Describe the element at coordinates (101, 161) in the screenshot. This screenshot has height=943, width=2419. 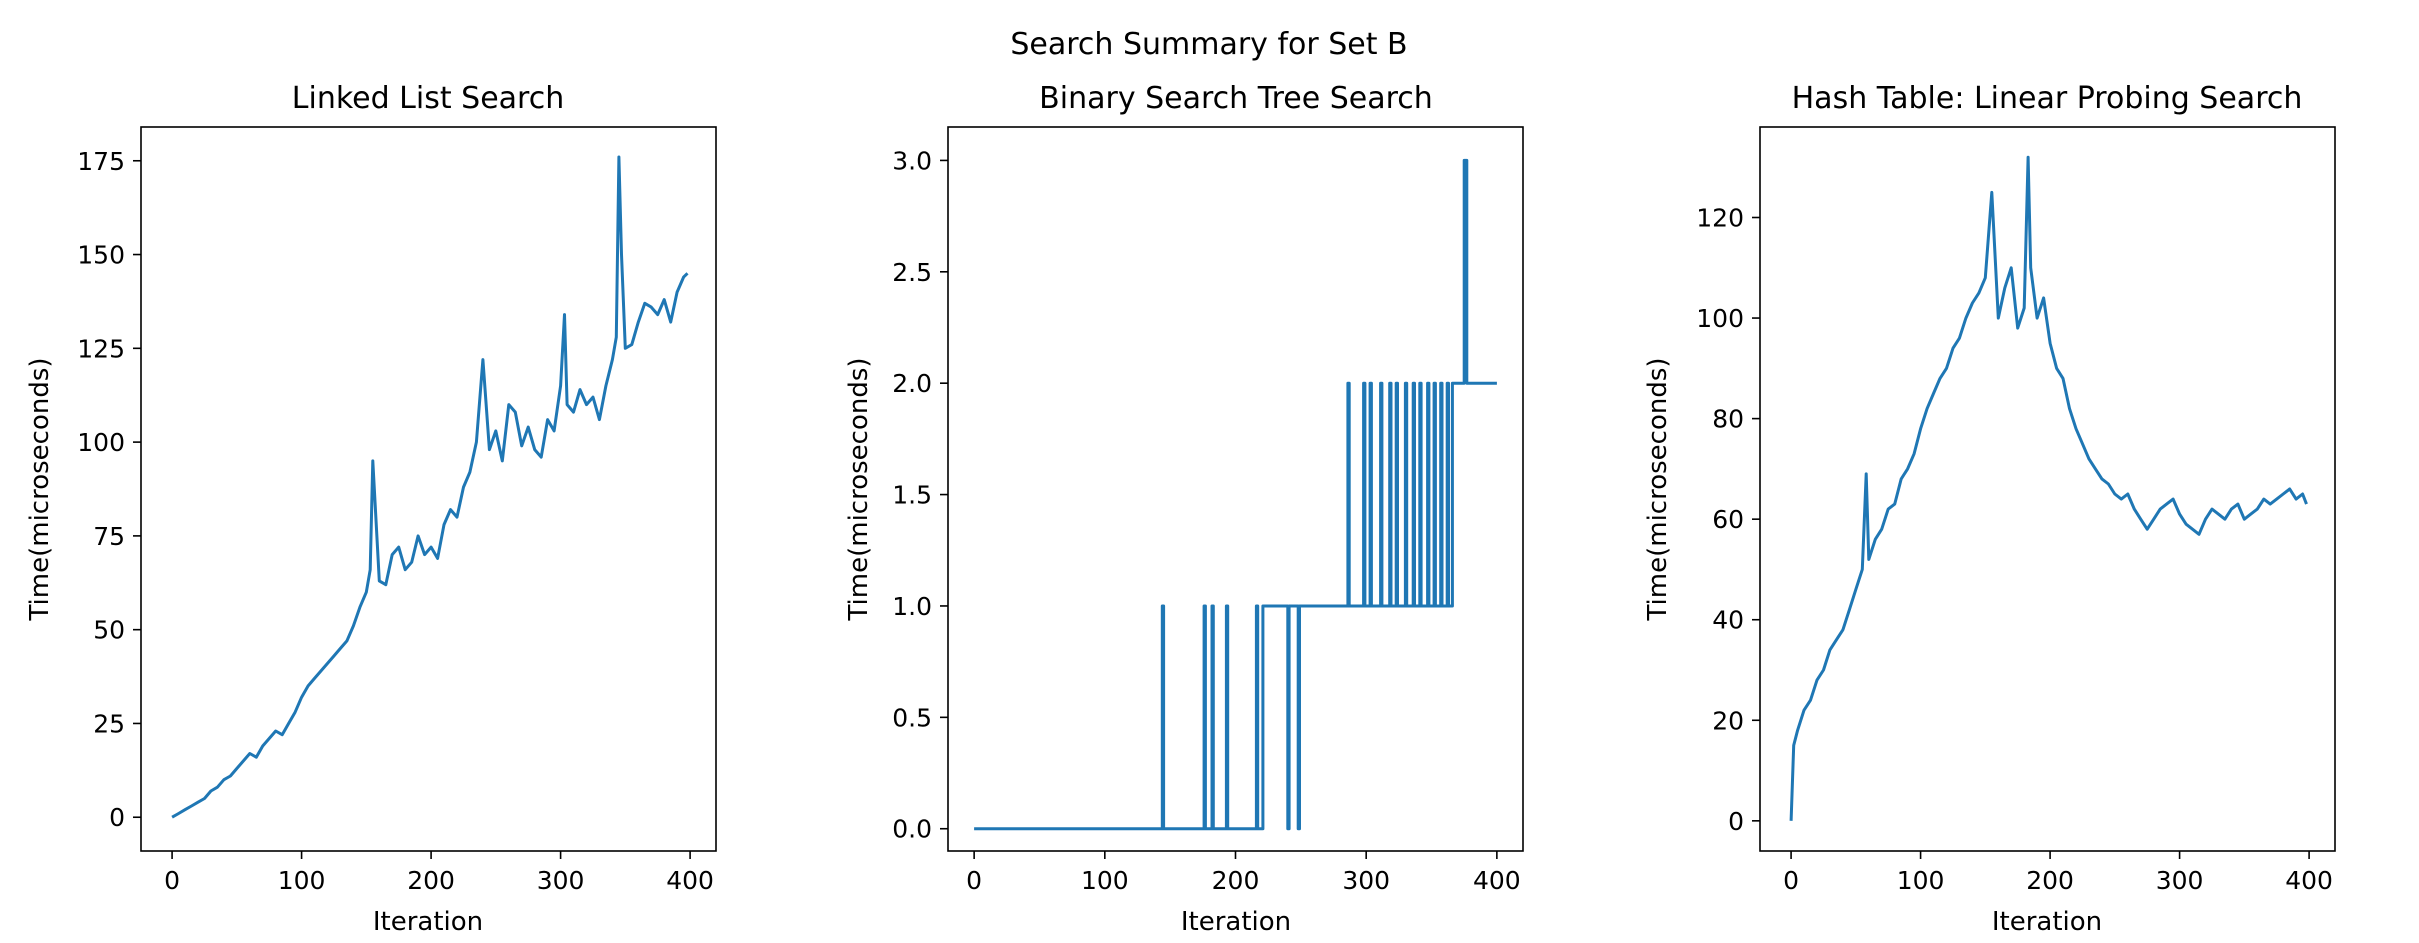
I see `y-tick-label: 175` at that location.